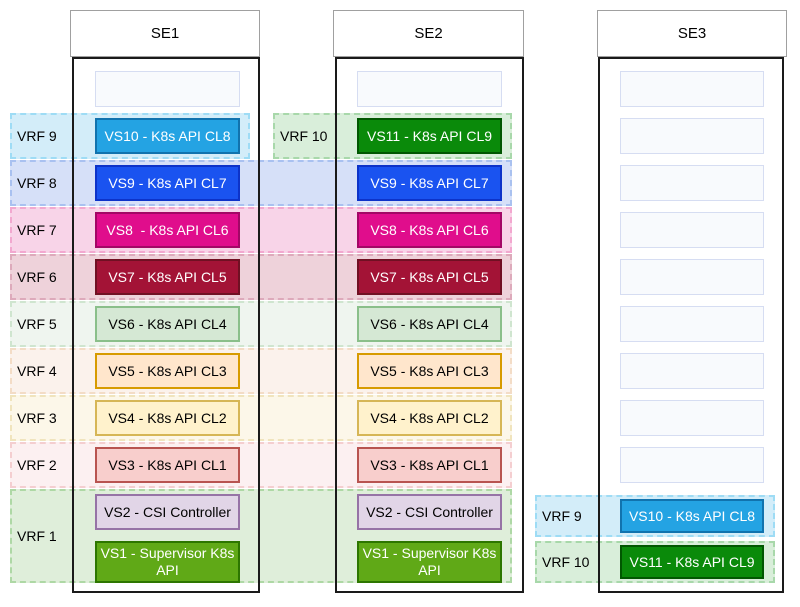  What do you see at coordinates (429, 418) in the screenshot?
I see `vs-box-vs4-se2: VS4 - K8s API CL2` at bounding box center [429, 418].